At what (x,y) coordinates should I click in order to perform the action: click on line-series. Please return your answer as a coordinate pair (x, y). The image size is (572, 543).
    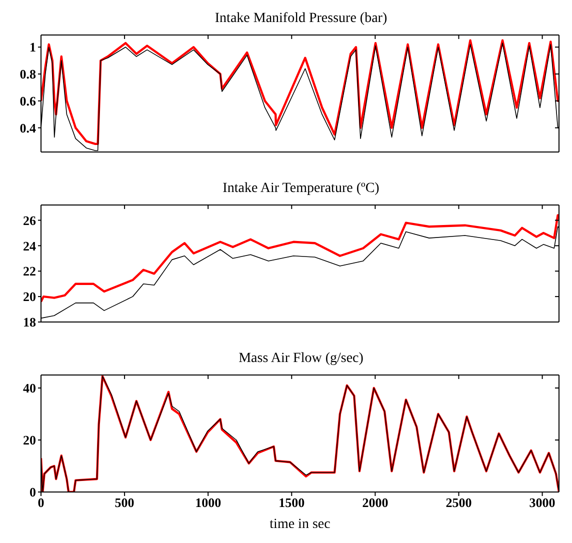
    Looking at the image, I should click on (300, 258).